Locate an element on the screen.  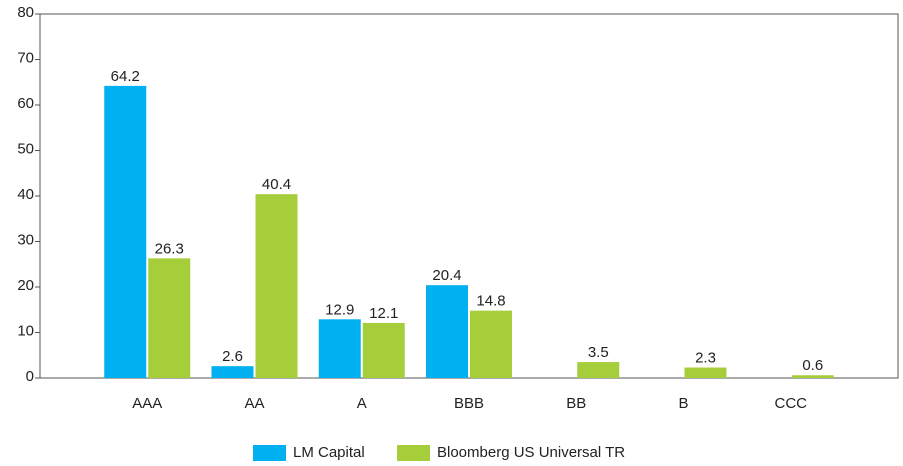
y-tick-label: 80 is located at coordinates (25, 12).